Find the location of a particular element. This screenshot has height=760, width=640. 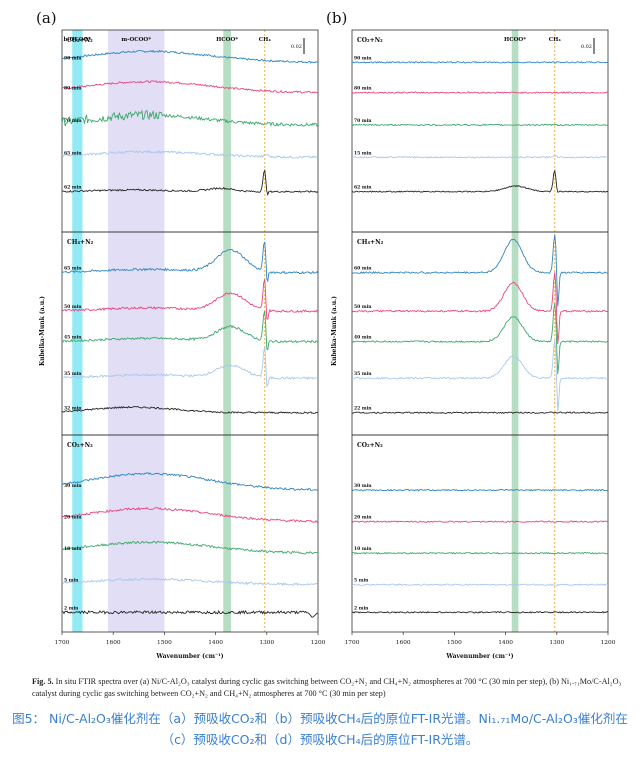

x-tick-label-b-4: 1300 is located at coordinates (556, 643).